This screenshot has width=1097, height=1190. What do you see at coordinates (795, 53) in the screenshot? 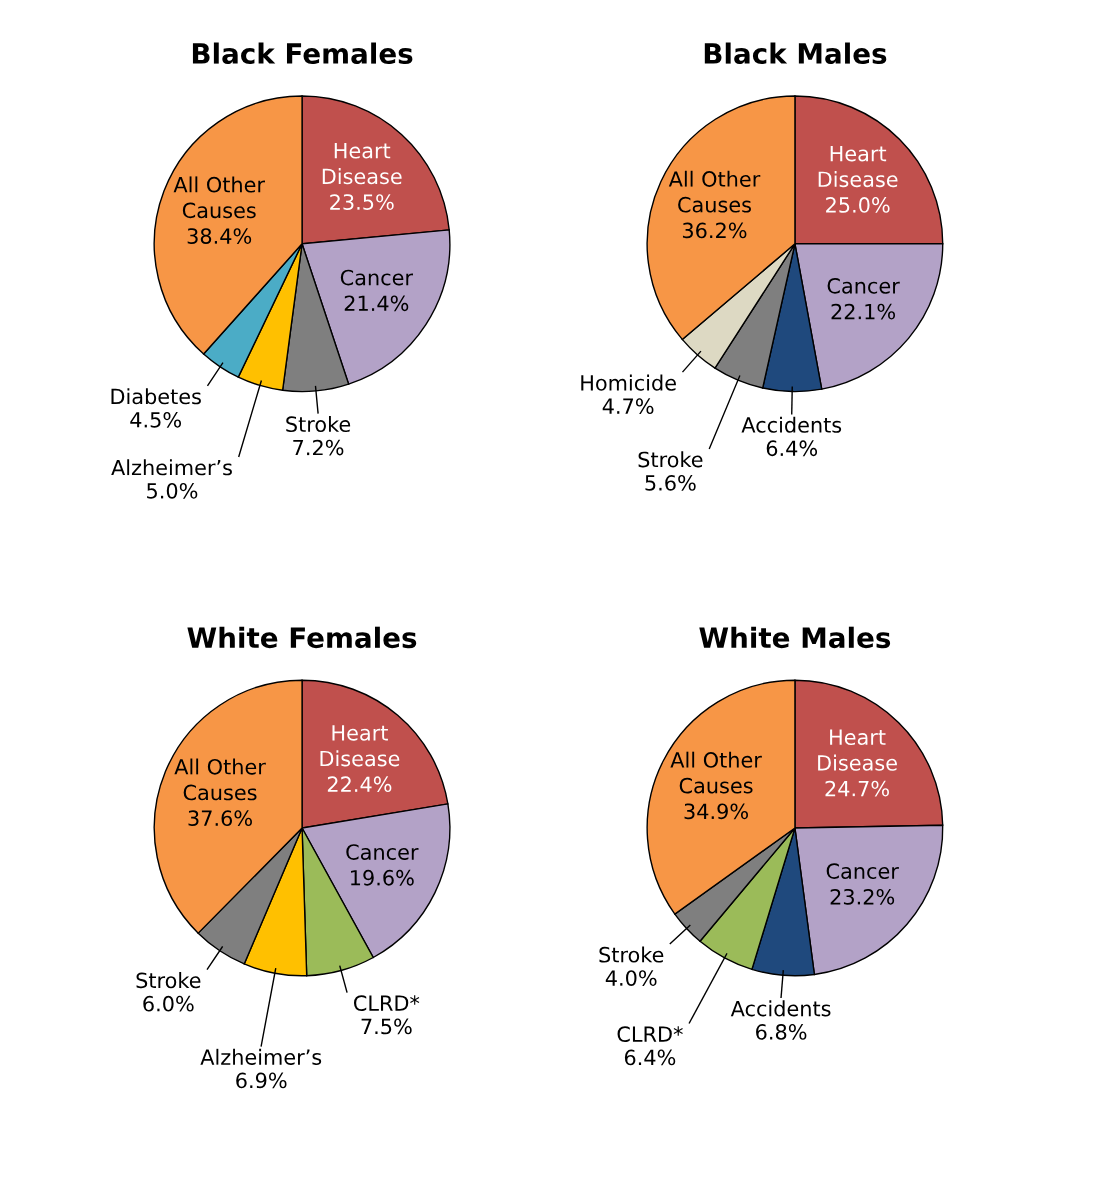
I see `chart-title: Black Males` at bounding box center [795, 53].